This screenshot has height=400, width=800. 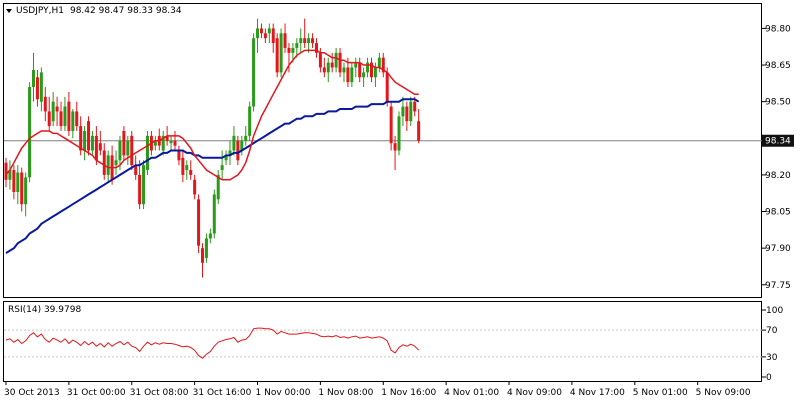 I want to click on time-tick-label: 1 Nov 08:00, so click(x=345, y=393).